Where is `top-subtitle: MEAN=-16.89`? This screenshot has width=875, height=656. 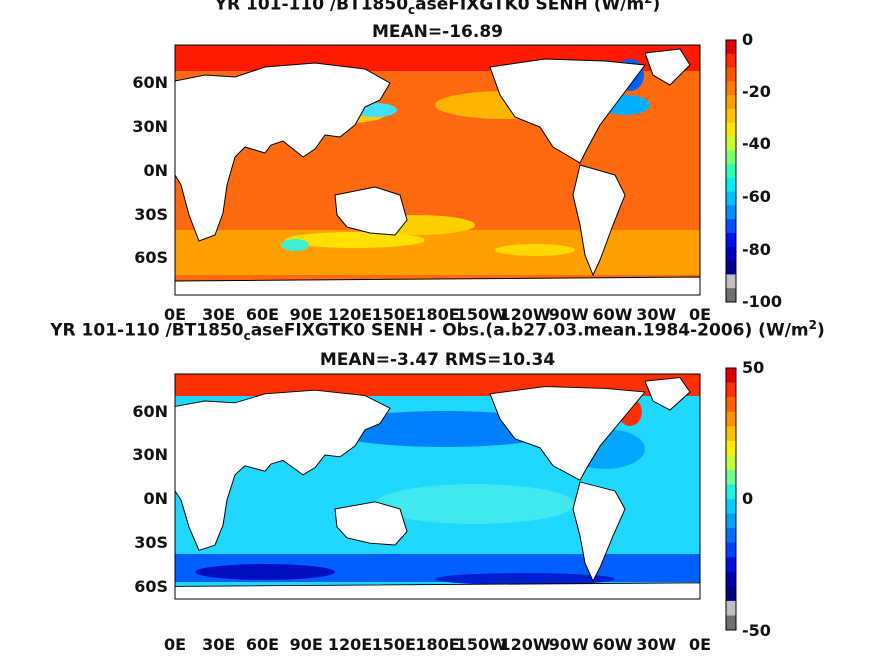
top-subtitle: MEAN=-16.89 is located at coordinates (437, 32).